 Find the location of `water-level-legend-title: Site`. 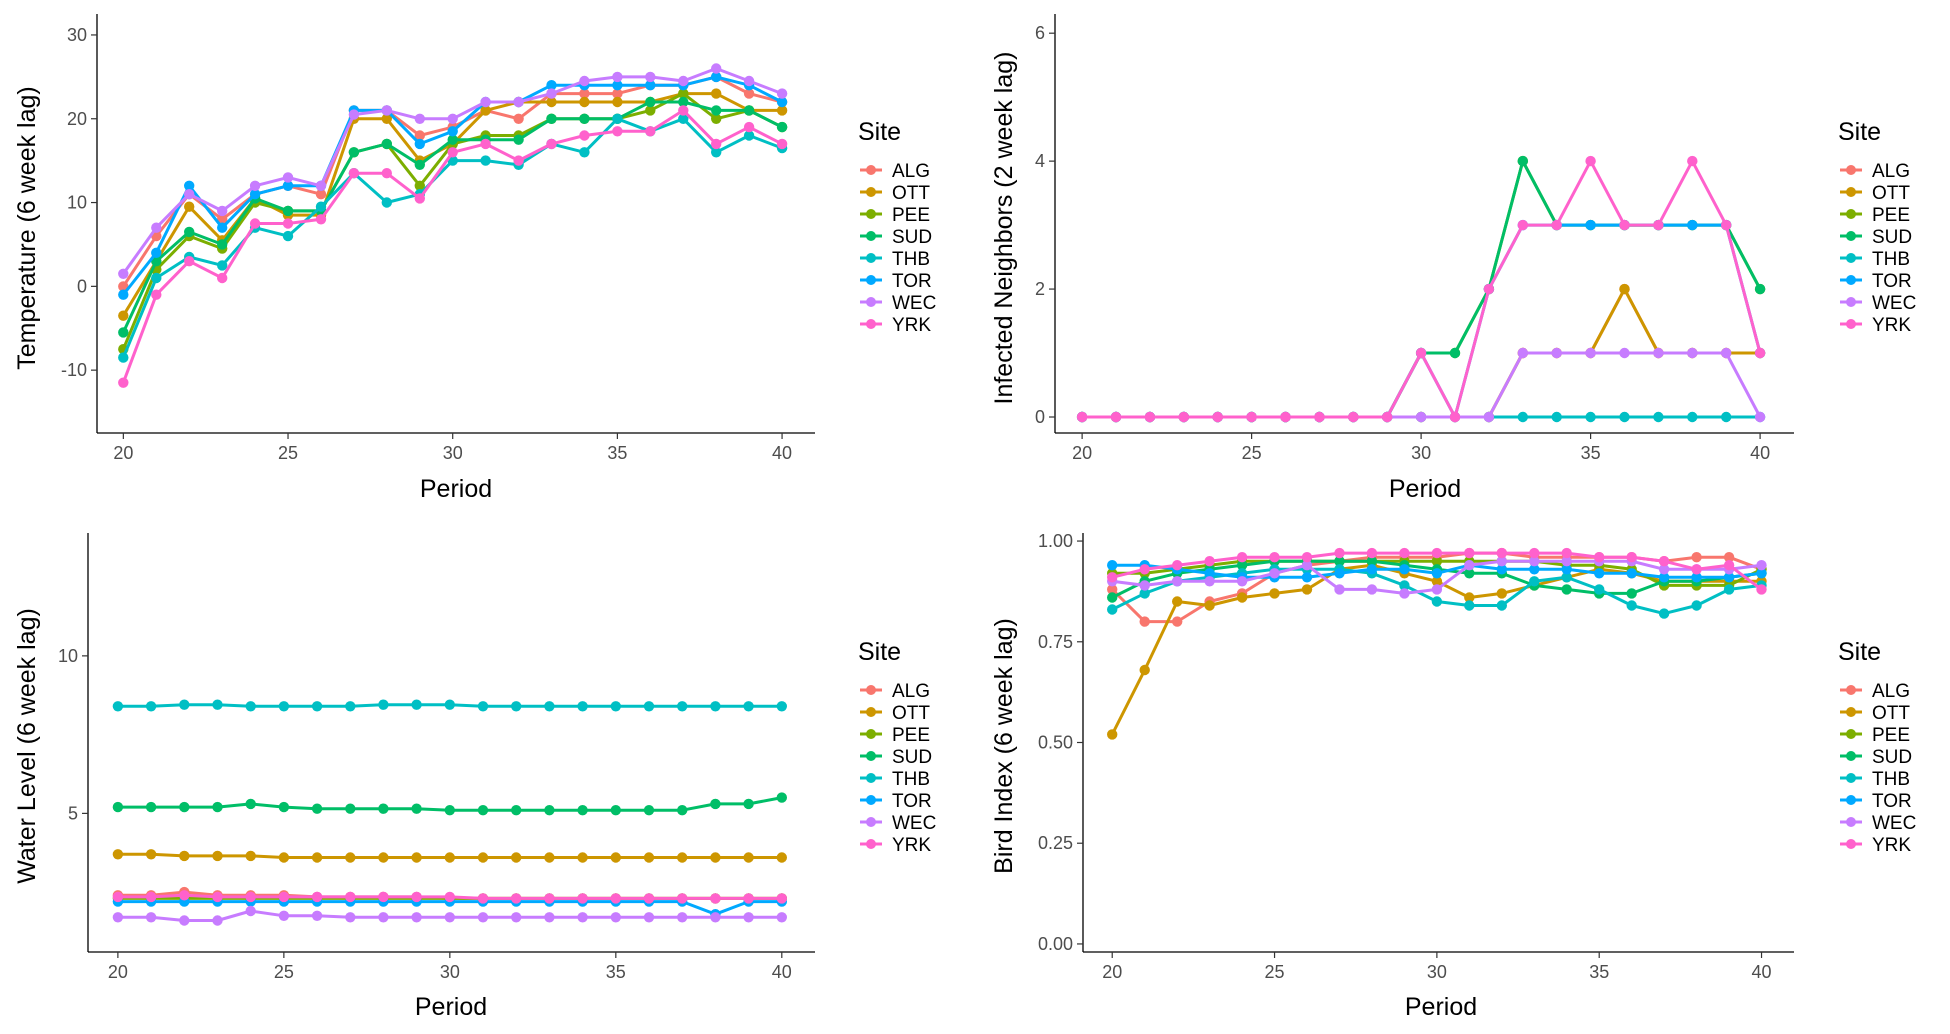

water-level-legend-title: Site is located at coordinates (879, 652).